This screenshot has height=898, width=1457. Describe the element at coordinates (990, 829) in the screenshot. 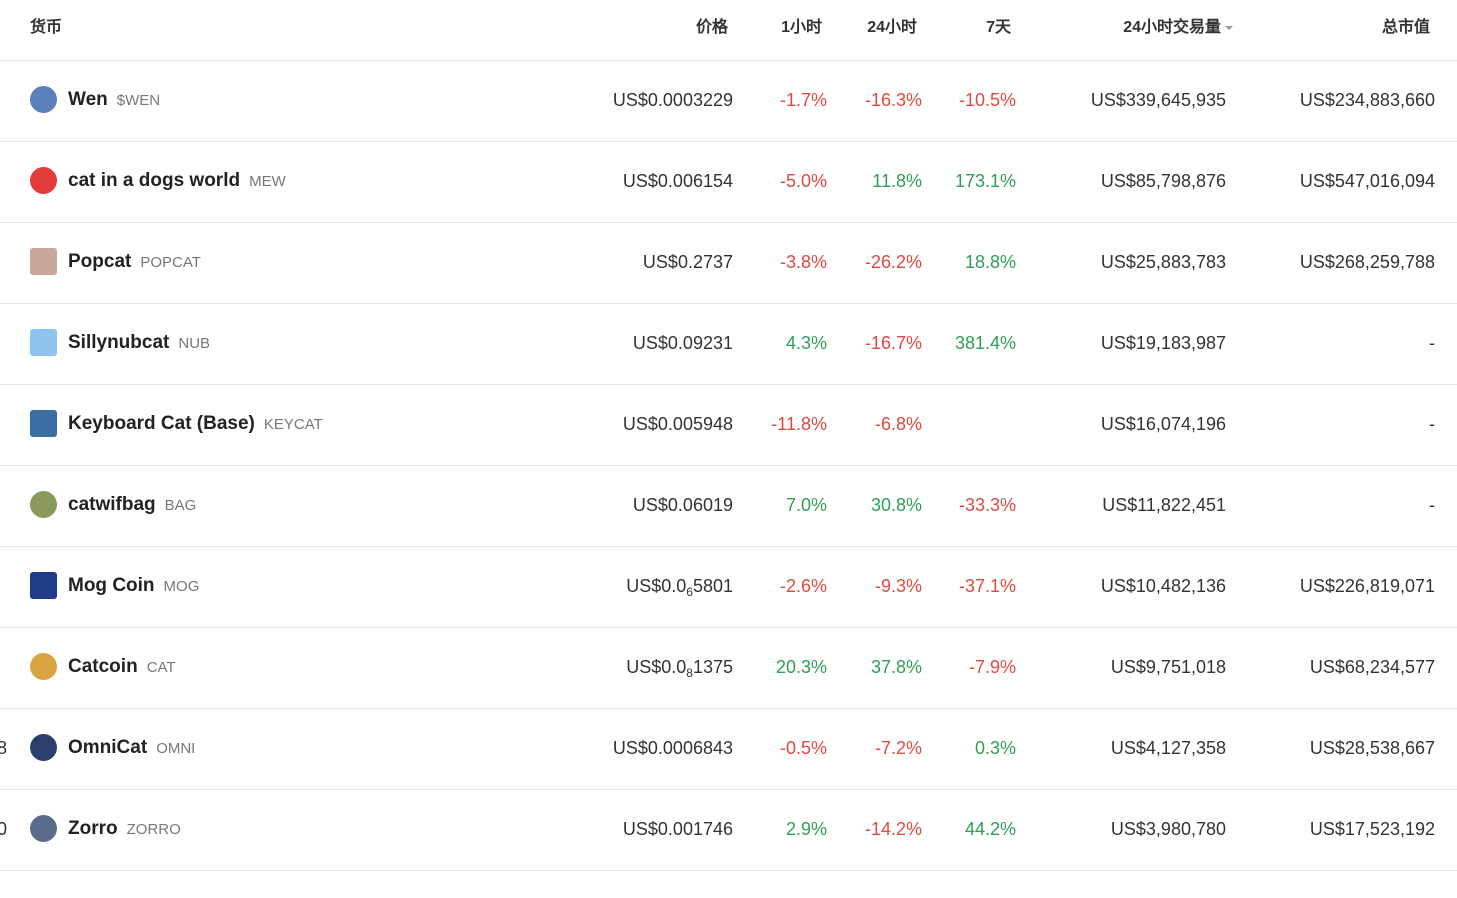

I see `d7: 44.2%` at that location.